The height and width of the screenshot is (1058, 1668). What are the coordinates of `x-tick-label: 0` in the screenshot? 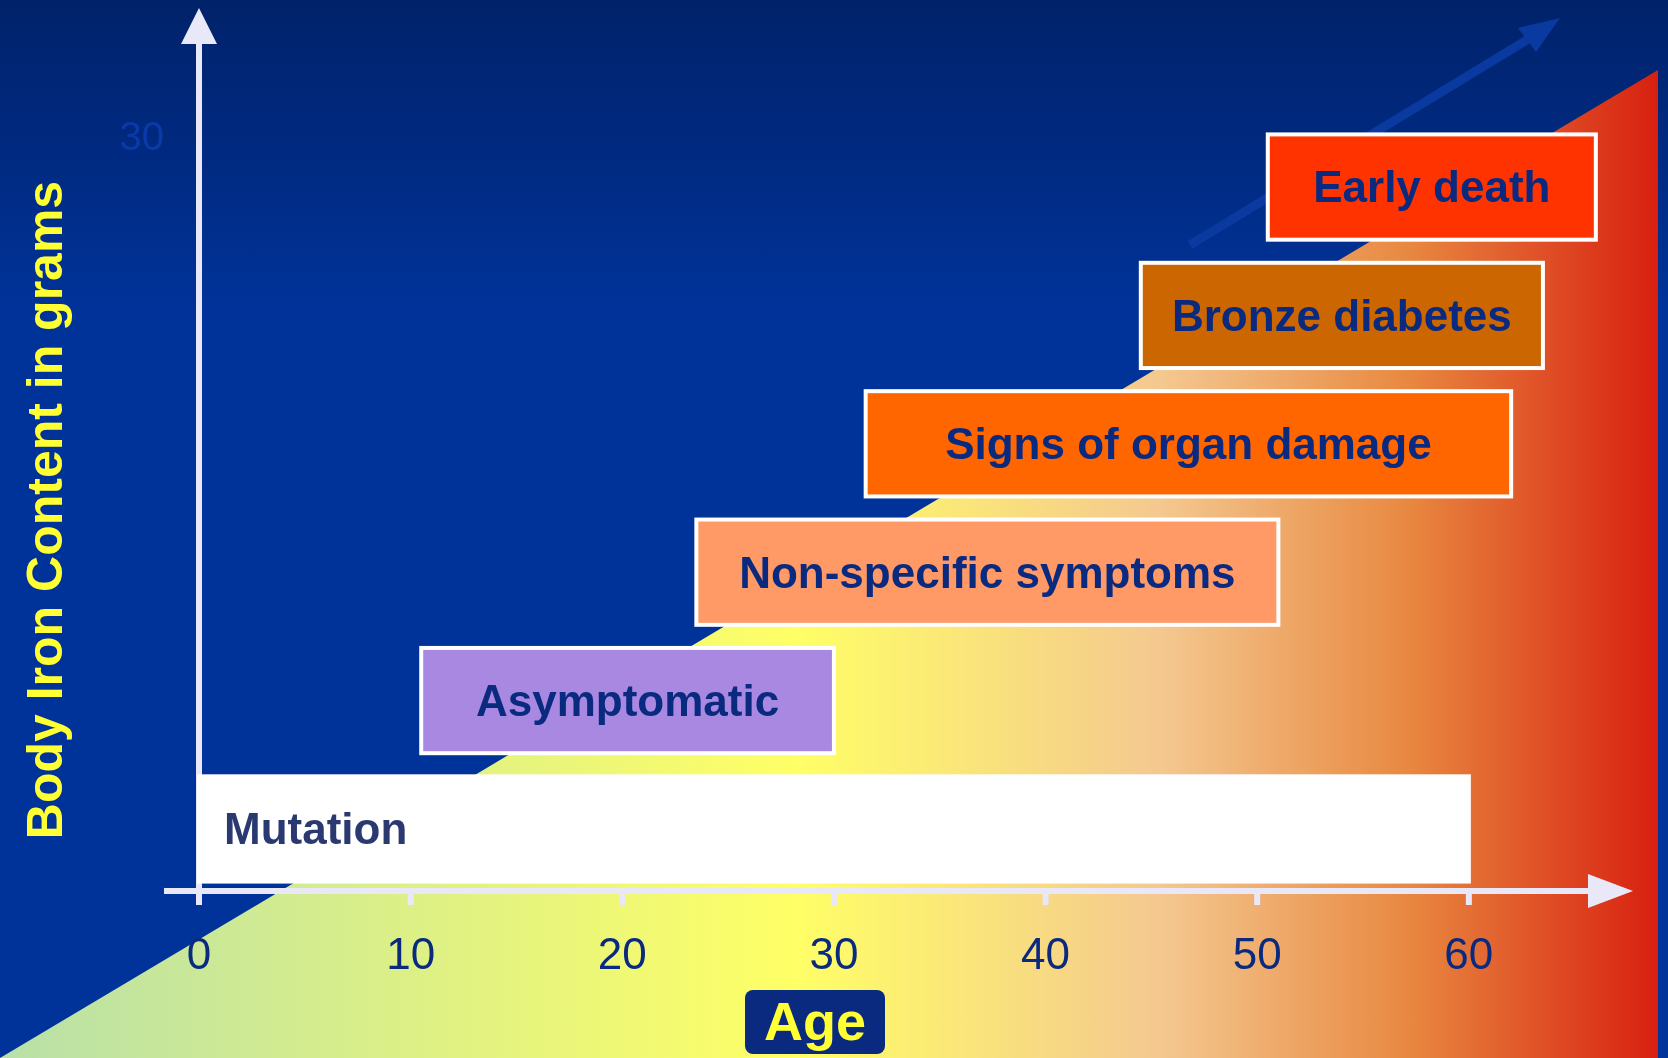 It's located at (199, 953).